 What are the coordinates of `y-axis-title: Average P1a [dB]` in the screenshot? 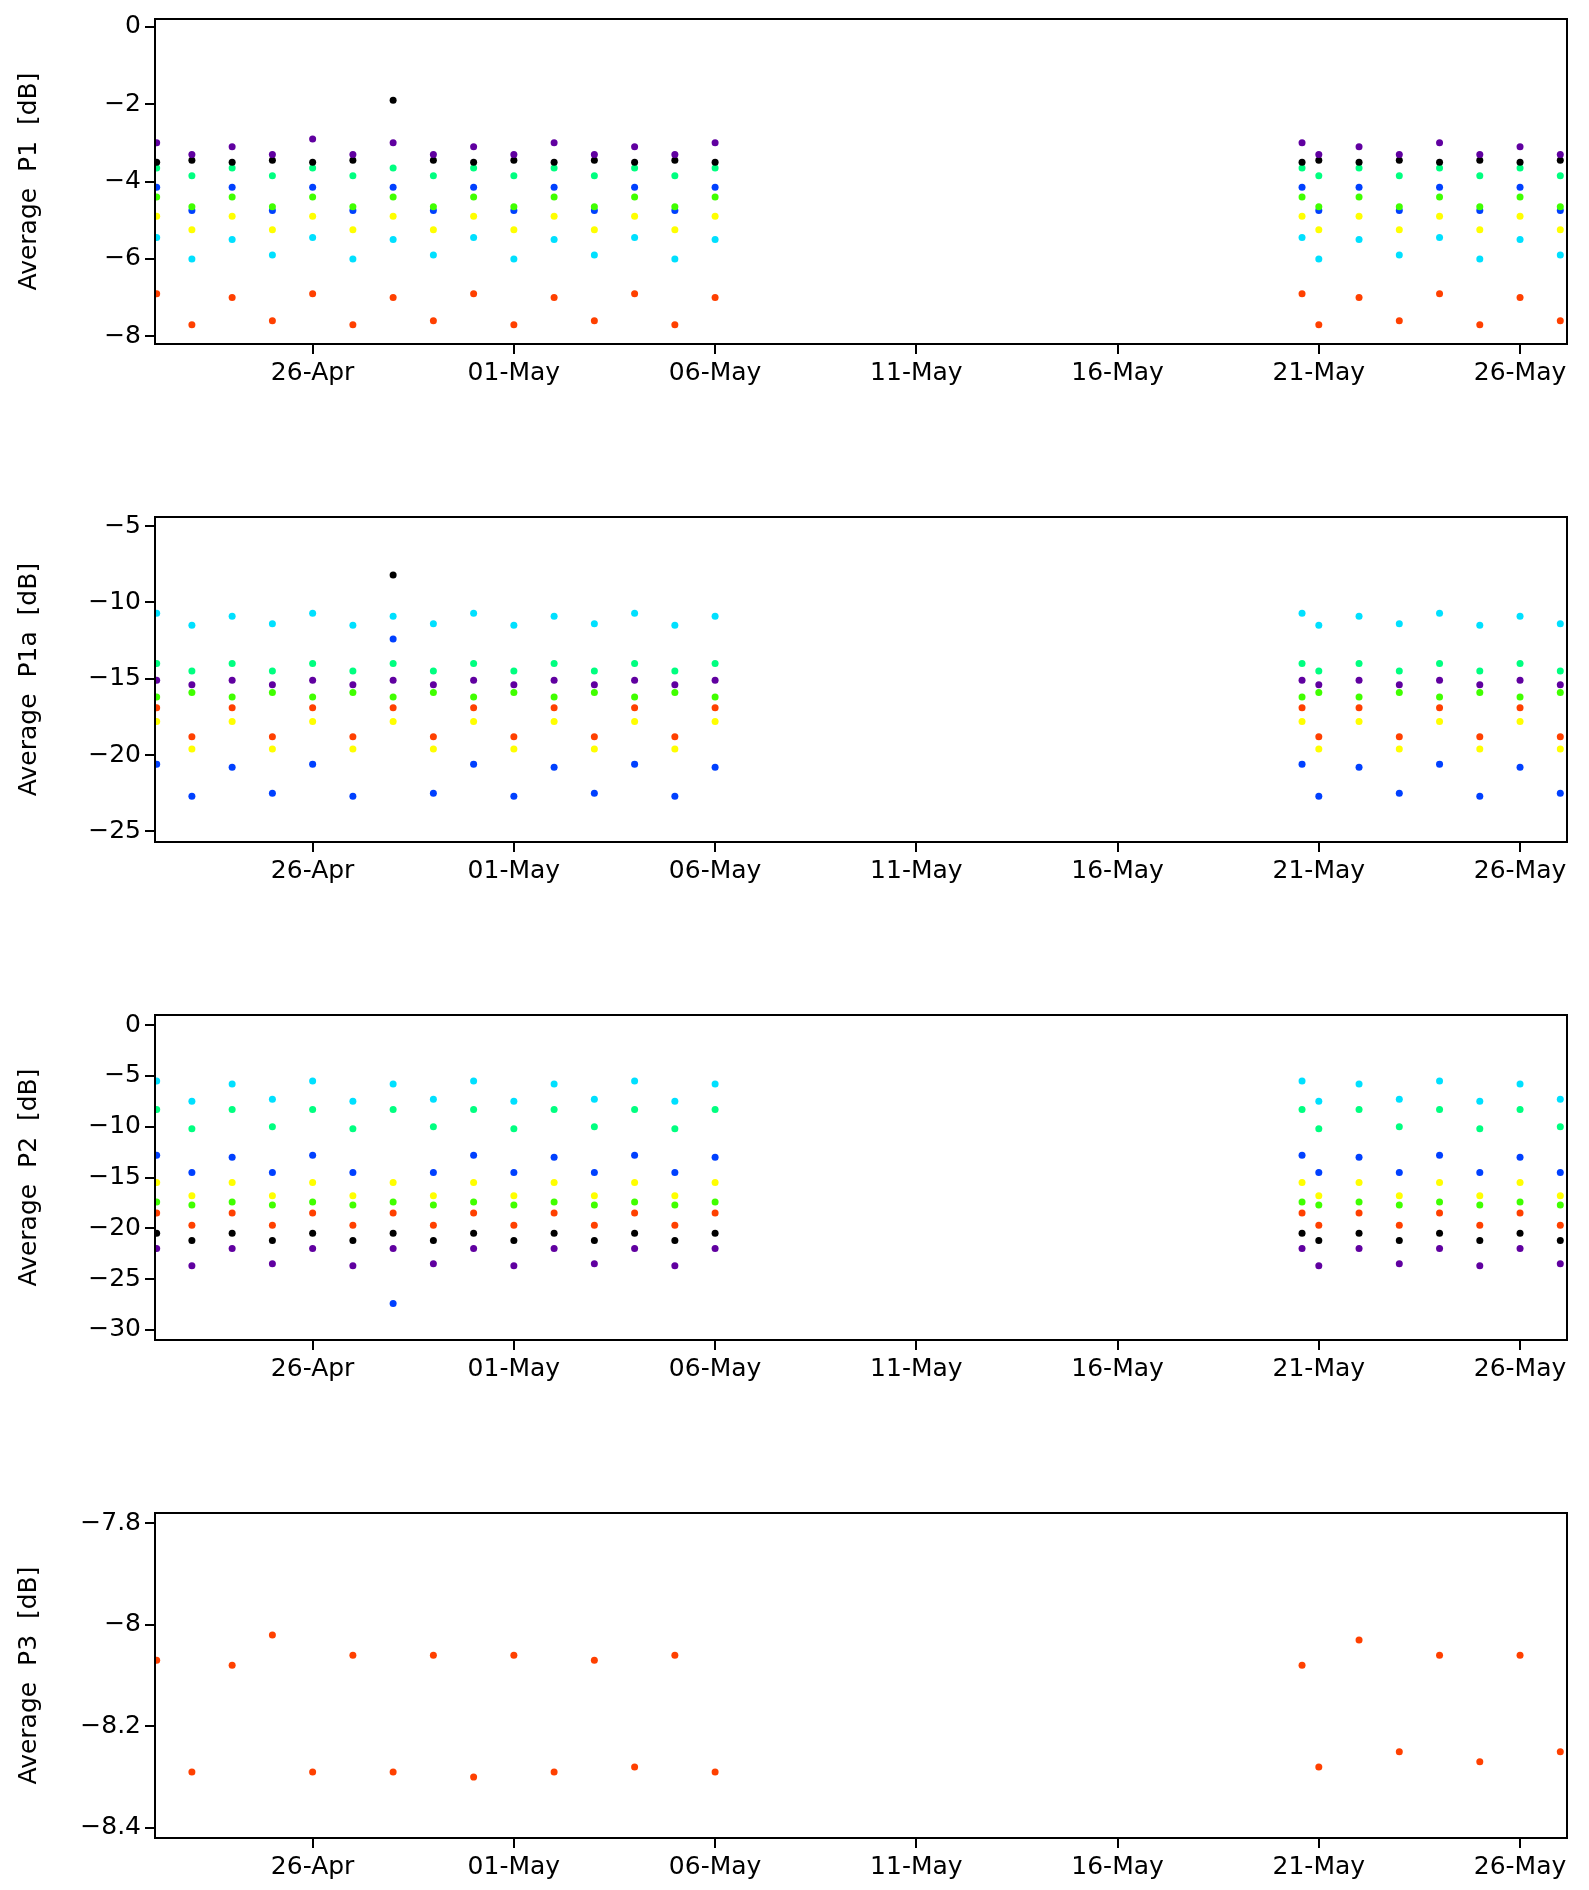 It's located at (27, 679).